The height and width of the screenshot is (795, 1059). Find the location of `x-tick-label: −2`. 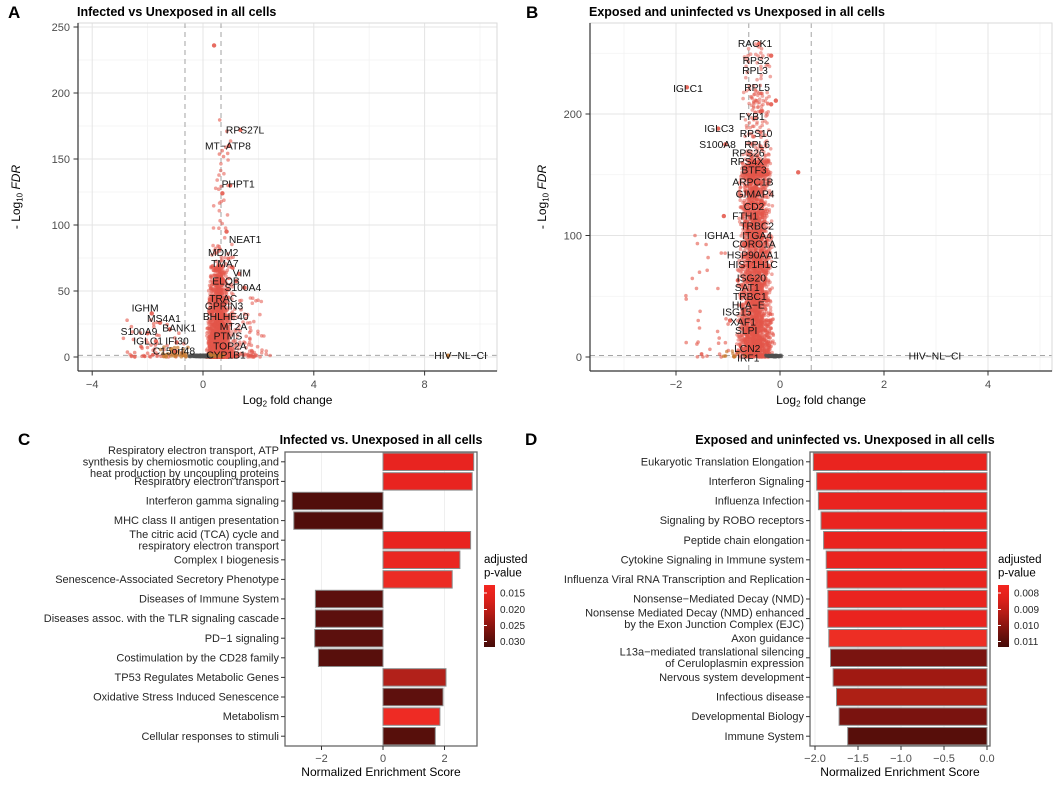

x-tick-label: −2 is located at coordinates (676, 385).